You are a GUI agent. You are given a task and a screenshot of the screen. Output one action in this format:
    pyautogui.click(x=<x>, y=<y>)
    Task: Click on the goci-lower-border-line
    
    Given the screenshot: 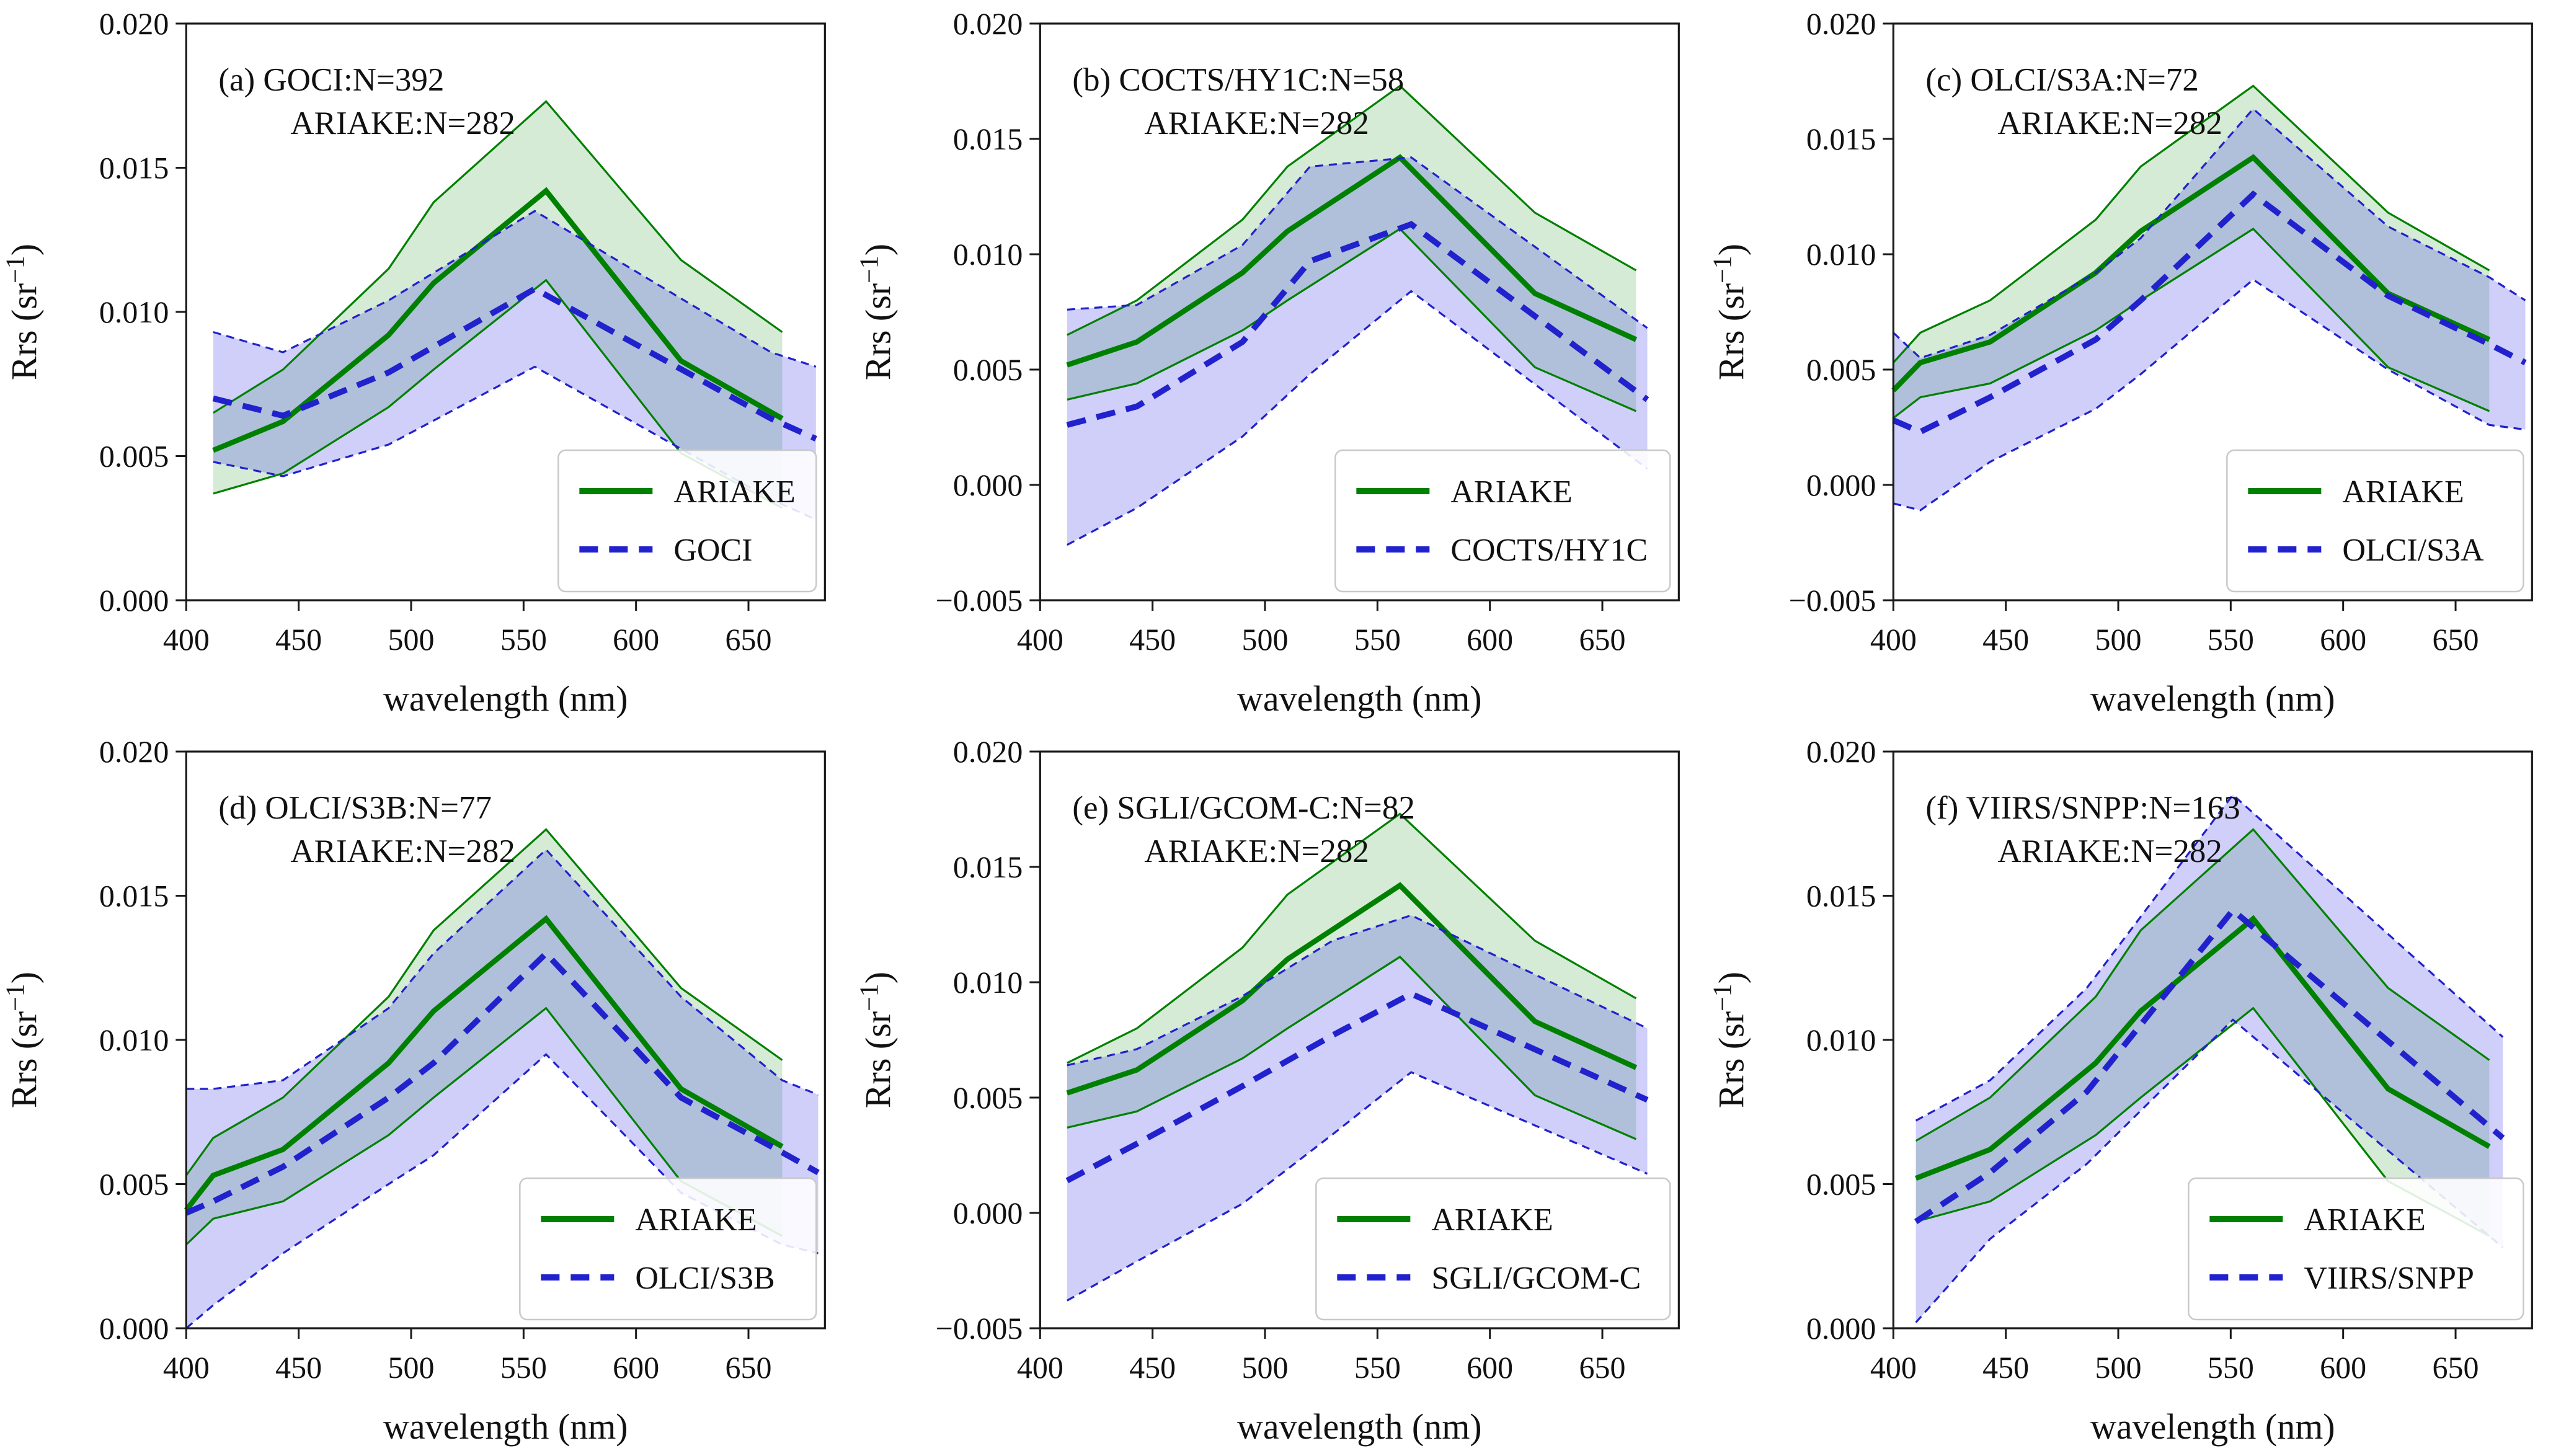 What is the action you would take?
    pyautogui.click(x=515, y=443)
    